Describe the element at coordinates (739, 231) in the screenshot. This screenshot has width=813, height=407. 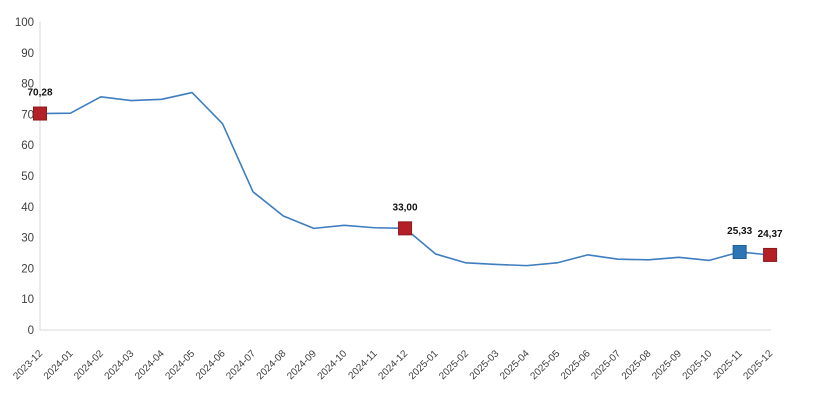
I see `data-label-2025-11: 25,33` at that location.